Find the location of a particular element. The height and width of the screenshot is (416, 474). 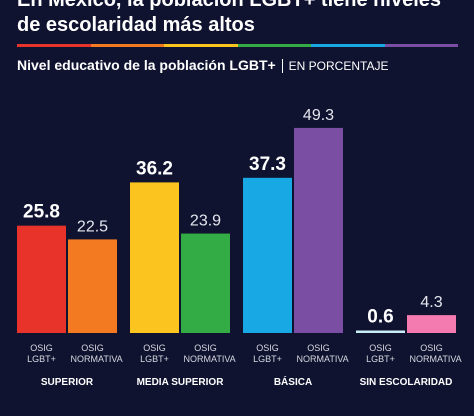

value-label: 49.3 is located at coordinates (318, 115).